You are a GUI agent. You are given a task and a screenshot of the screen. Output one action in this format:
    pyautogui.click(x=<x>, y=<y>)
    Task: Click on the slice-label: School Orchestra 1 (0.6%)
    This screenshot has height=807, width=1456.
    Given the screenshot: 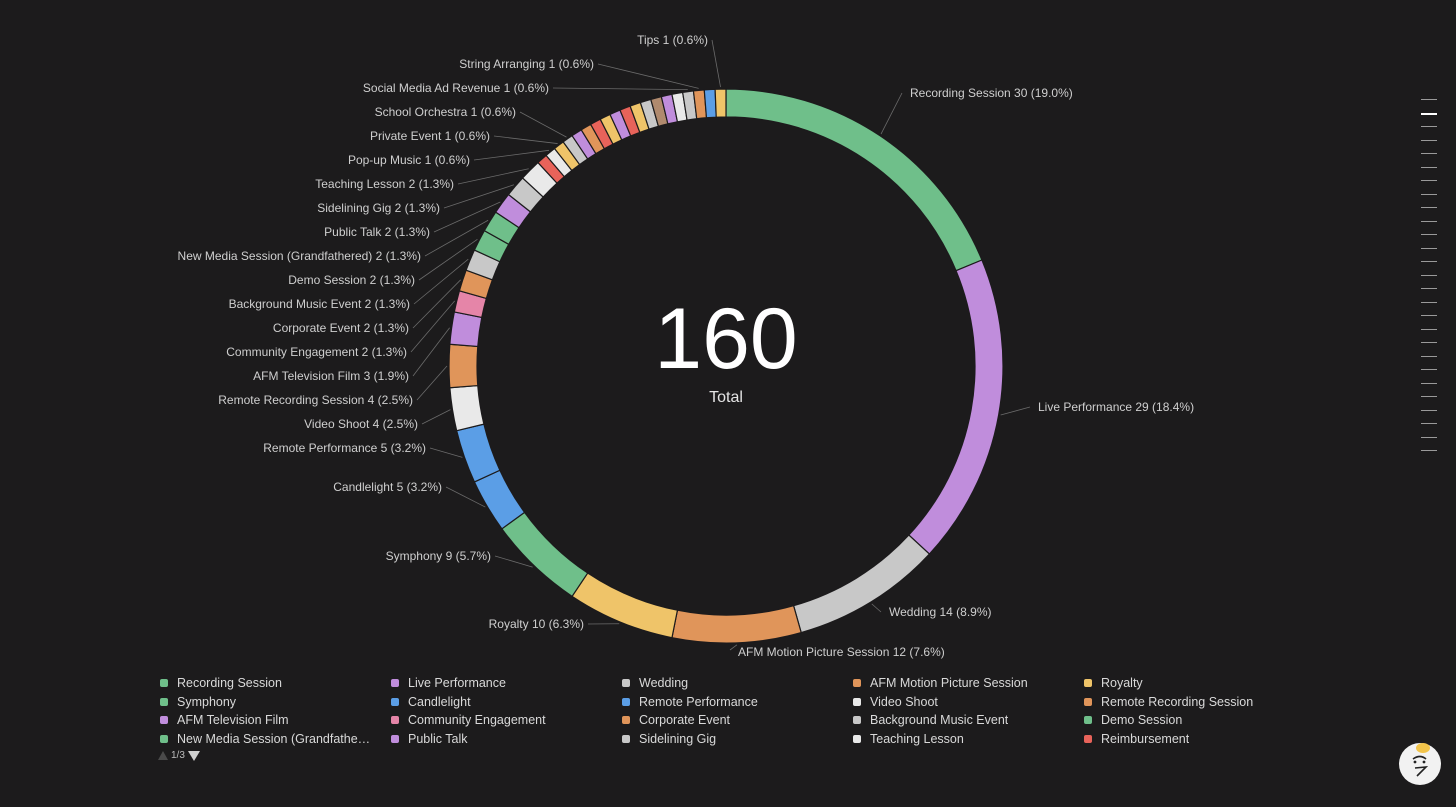 What is the action you would take?
    pyautogui.click(x=445, y=112)
    